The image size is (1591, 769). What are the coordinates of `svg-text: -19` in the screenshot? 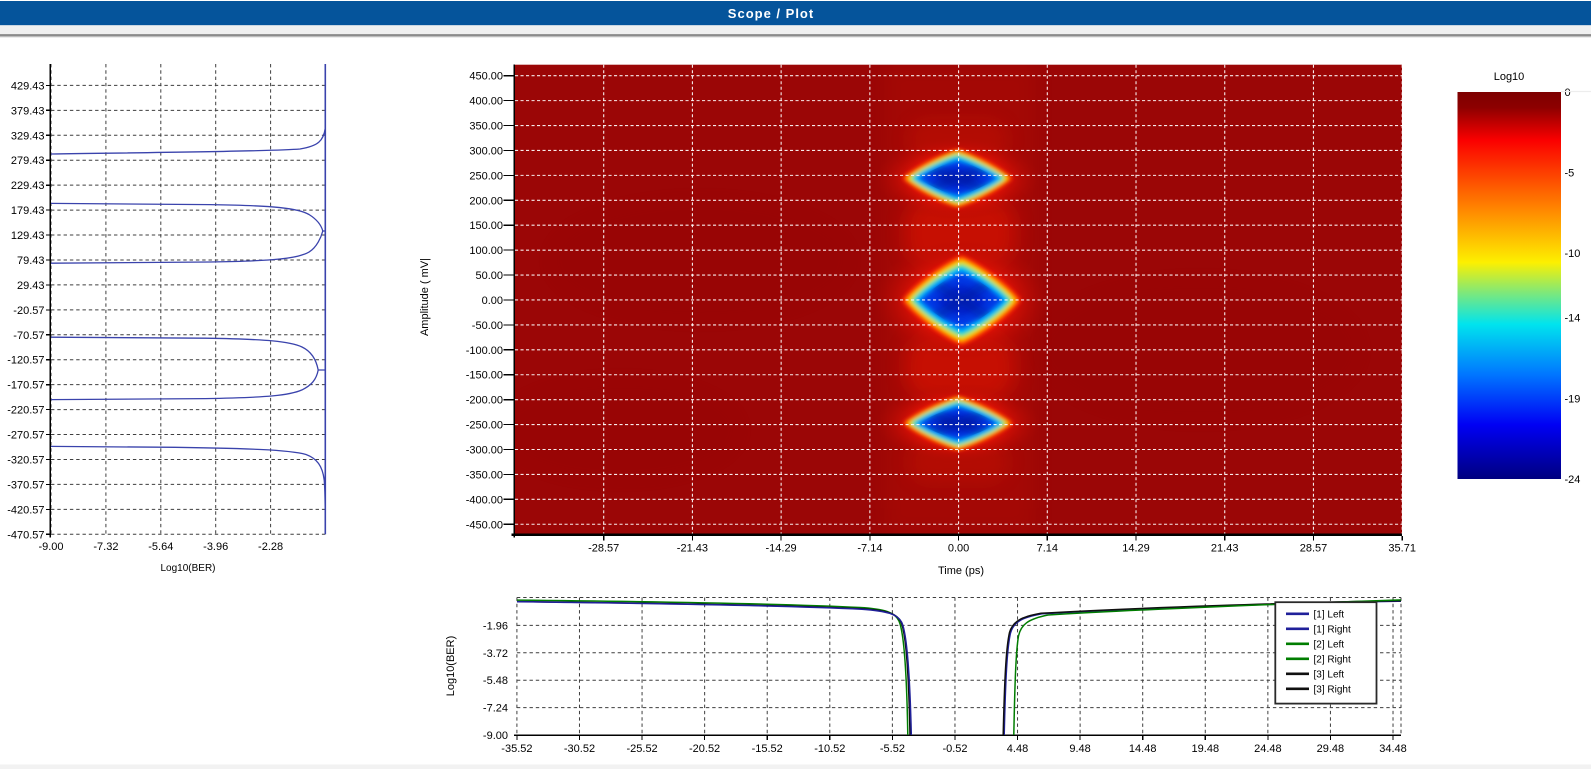 It's located at (1573, 399).